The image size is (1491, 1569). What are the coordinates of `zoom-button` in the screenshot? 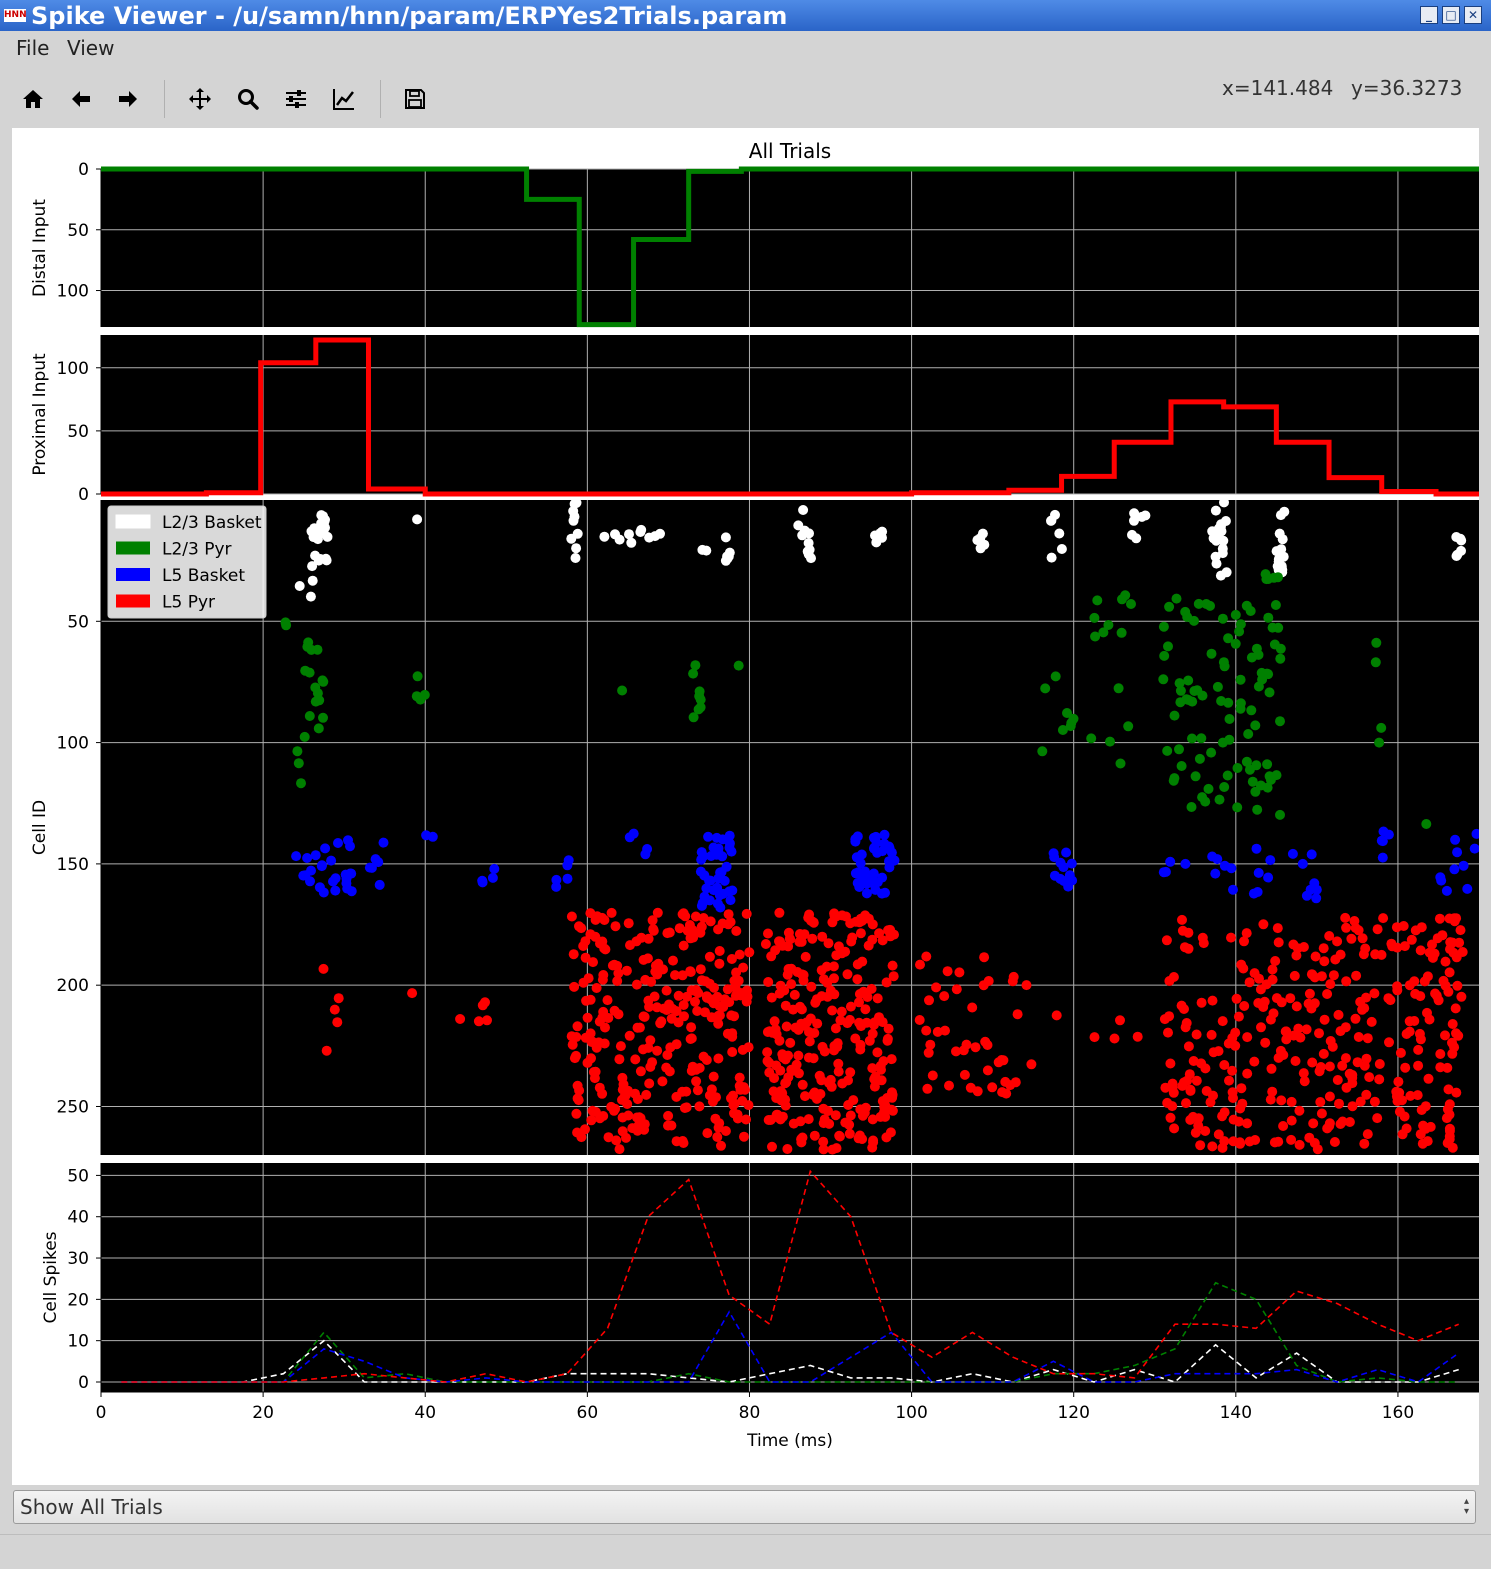 It's located at (248, 99).